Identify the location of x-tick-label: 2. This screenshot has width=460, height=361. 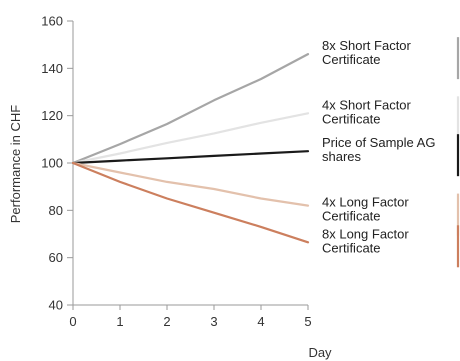
(166, 321).